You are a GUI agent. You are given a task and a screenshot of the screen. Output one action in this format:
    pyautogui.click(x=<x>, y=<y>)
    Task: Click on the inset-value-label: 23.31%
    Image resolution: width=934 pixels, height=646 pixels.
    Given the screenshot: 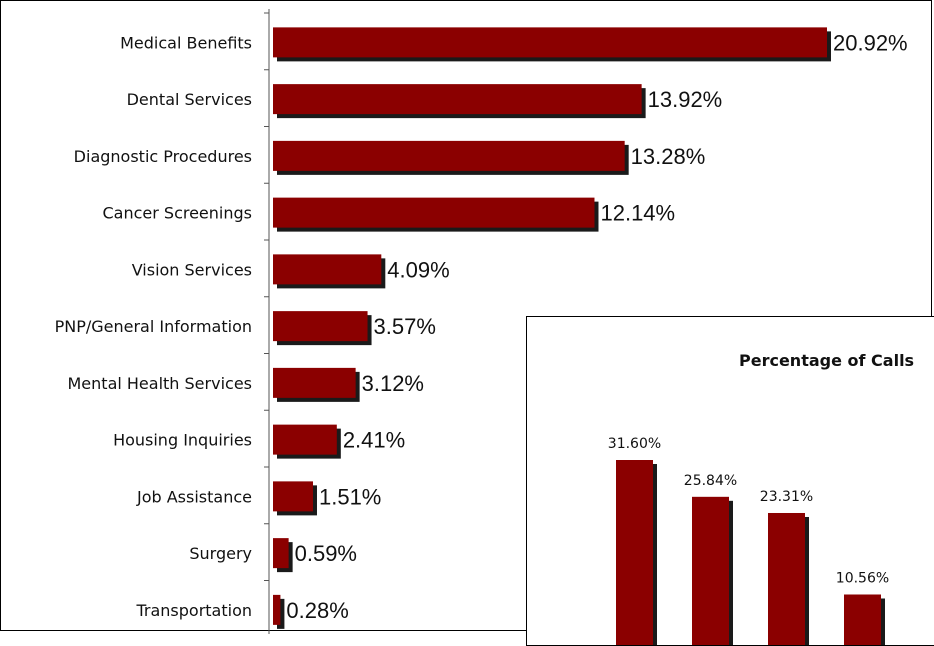 What is the action you would take?
    pyautogui.click(x=786, y=497)
    